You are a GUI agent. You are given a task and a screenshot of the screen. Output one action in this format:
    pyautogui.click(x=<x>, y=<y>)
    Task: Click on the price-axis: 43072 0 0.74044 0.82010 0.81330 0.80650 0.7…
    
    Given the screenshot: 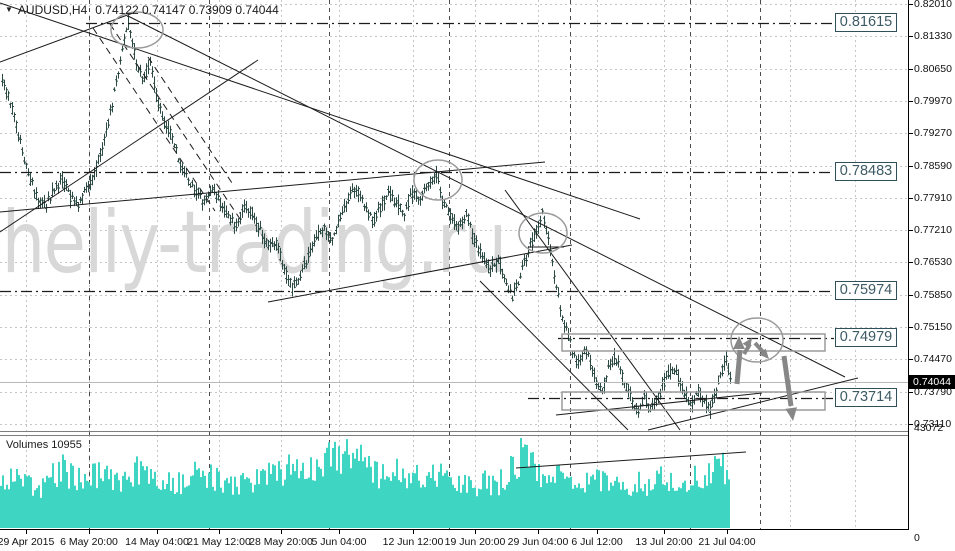 What is the action you would take?
    pyautogui.click(x=932, y=275)
    